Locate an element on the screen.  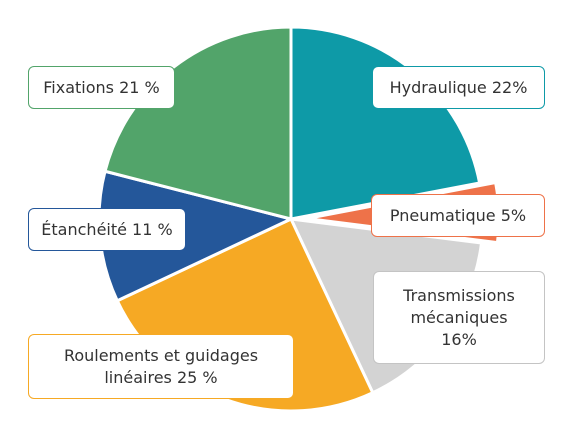
slice-label-pneumatique-text: Pneumatique 5% is located at coordinates (458, 215).